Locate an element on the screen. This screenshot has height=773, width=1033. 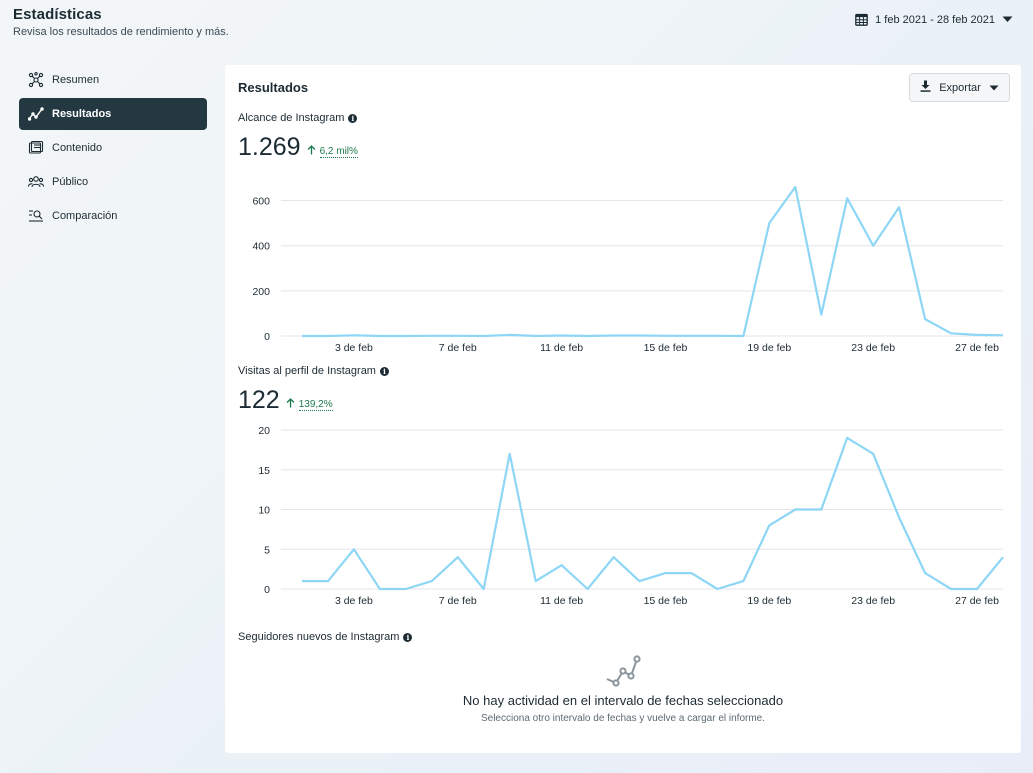
reach-metric-row: 1.269 6,2 mil% is located at coordinates (298, 147).